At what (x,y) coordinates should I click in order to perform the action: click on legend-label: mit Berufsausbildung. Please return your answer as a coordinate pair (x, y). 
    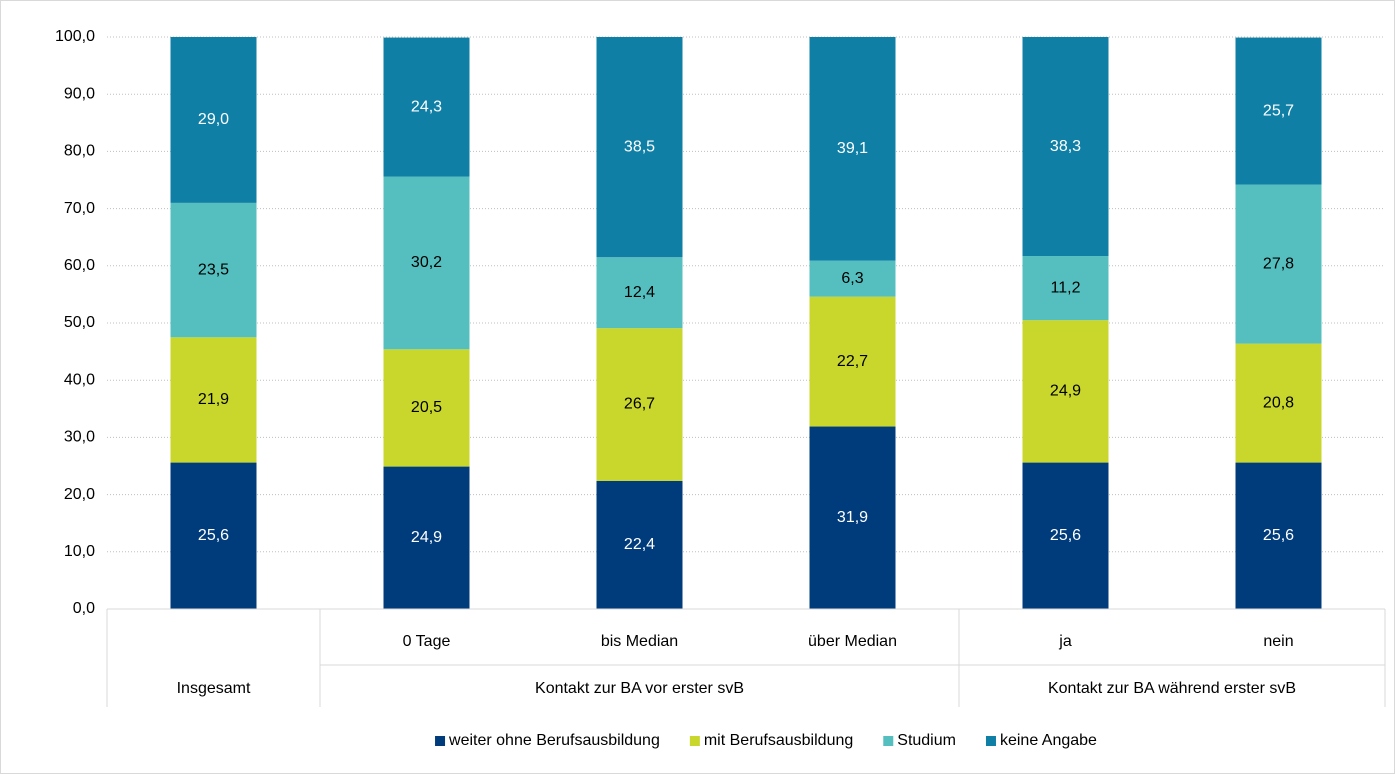
    Looking at the image, I should click on (778, 740).